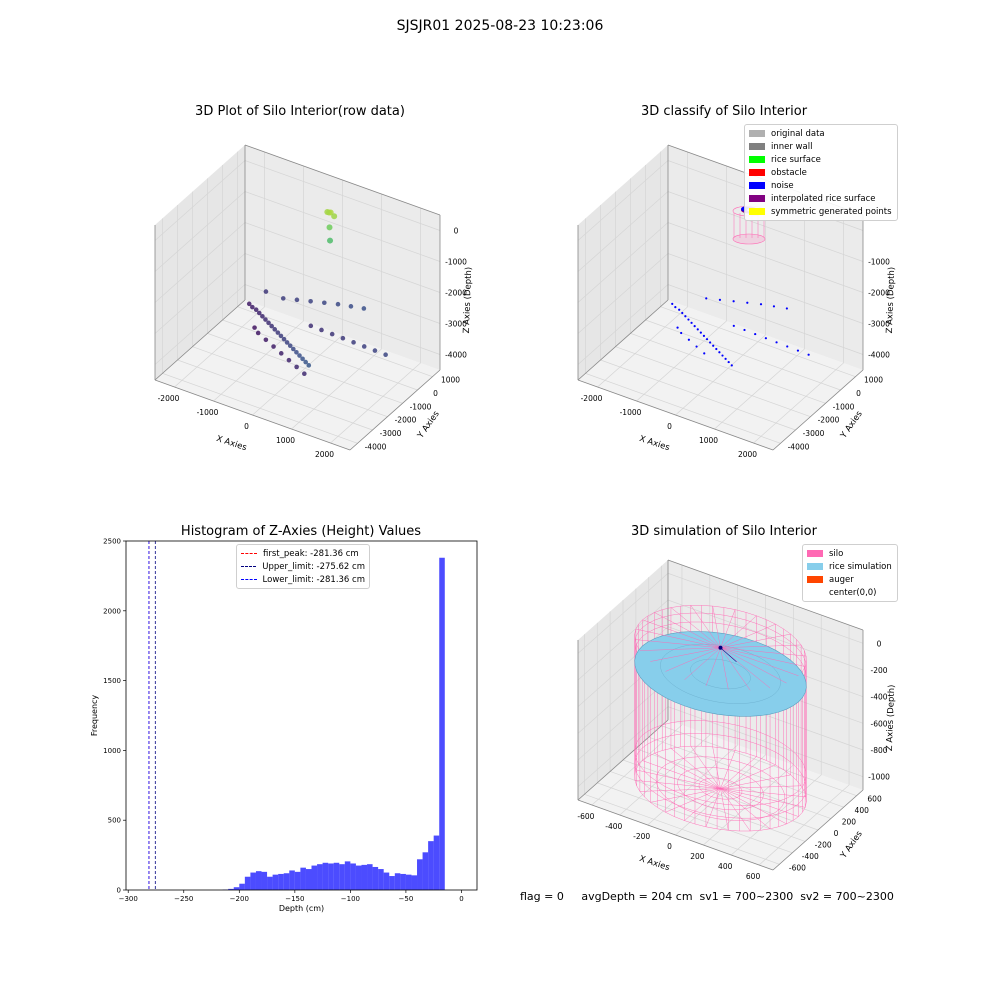  What do you see at coordinates (665, 695) in the screenshot?
I see `p4-grid-x` at bounding box center [665, 695].